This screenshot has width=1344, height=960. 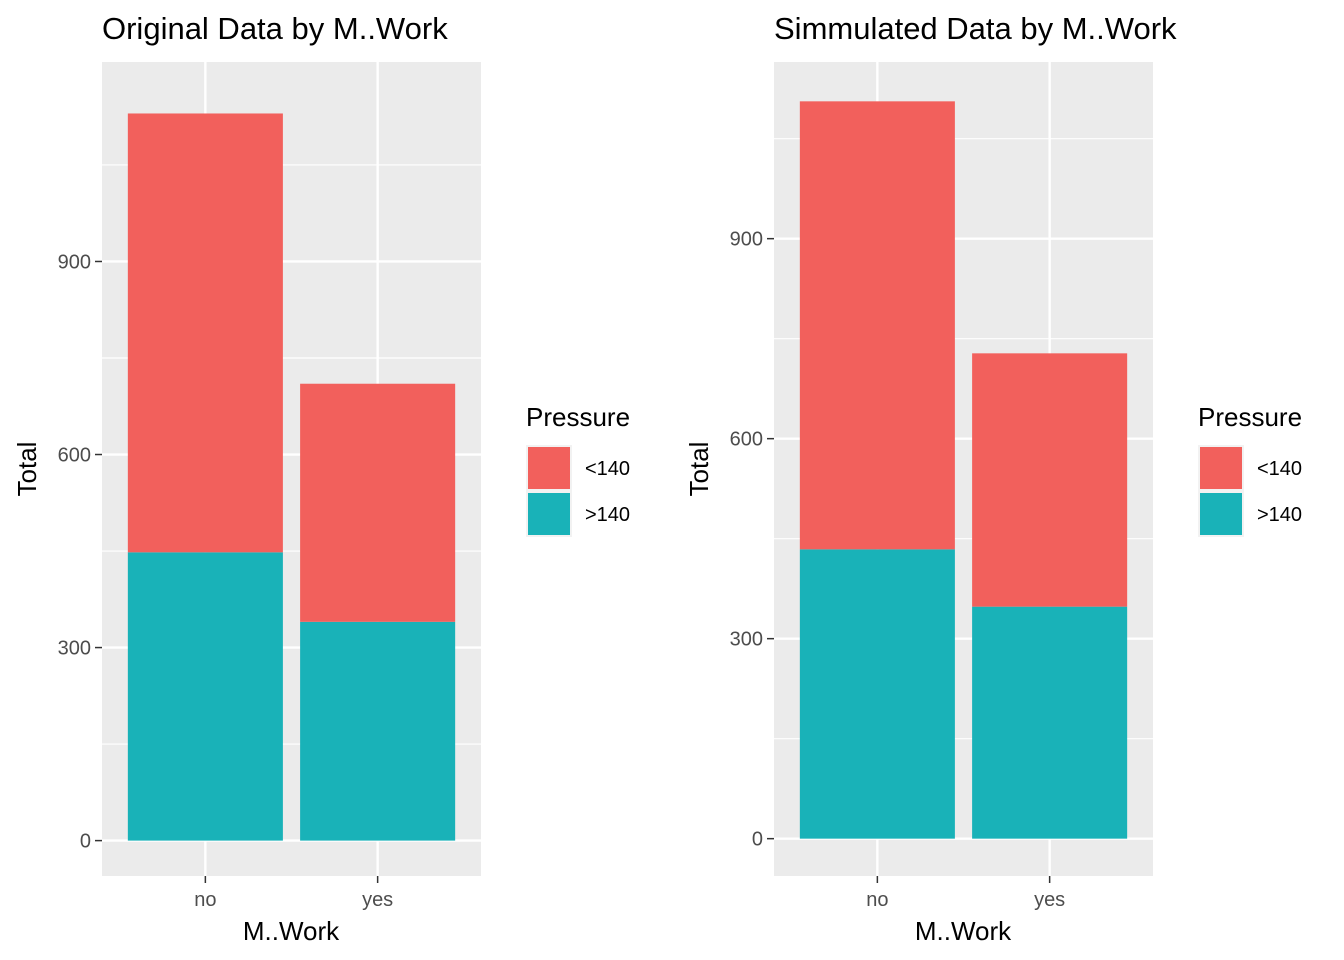 I want to click on chart-title: Simmulated Data by M..Work, so click(x=975, y=28).